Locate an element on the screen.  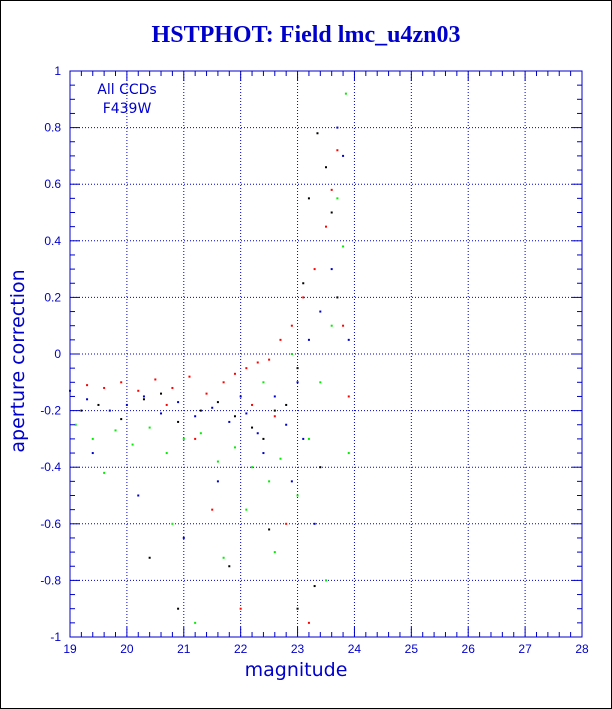
x-tick-label: 28 is located at coordinates (582, 649).